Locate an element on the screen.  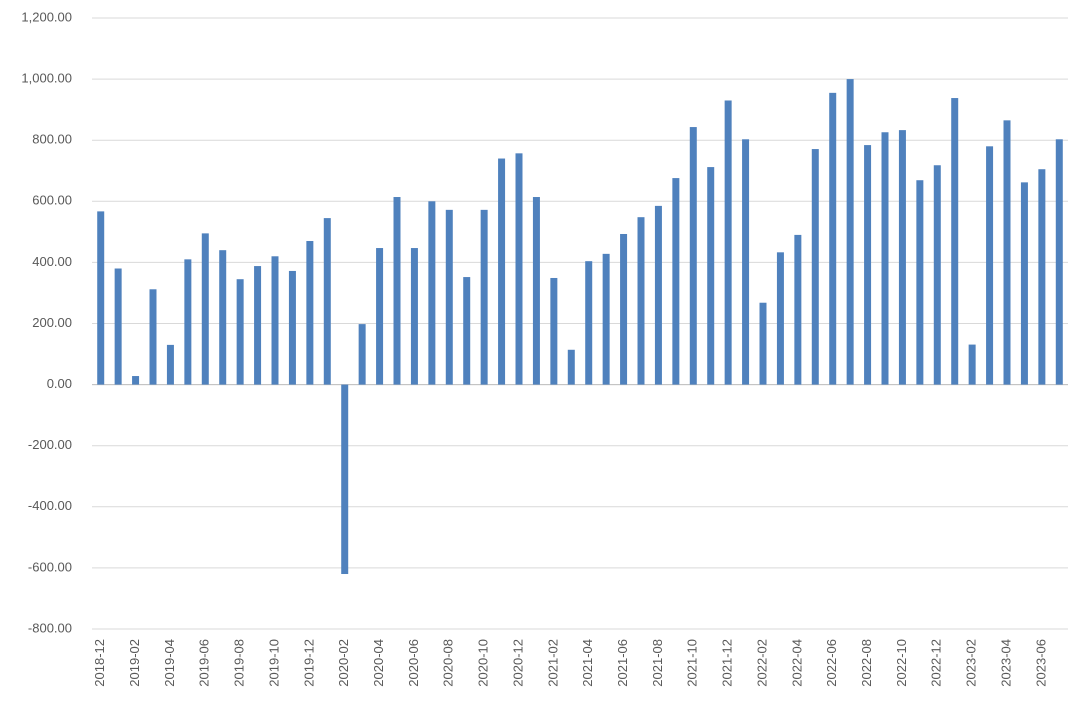
y-tick-label: 200.00 is located at coordinates (52, 322).